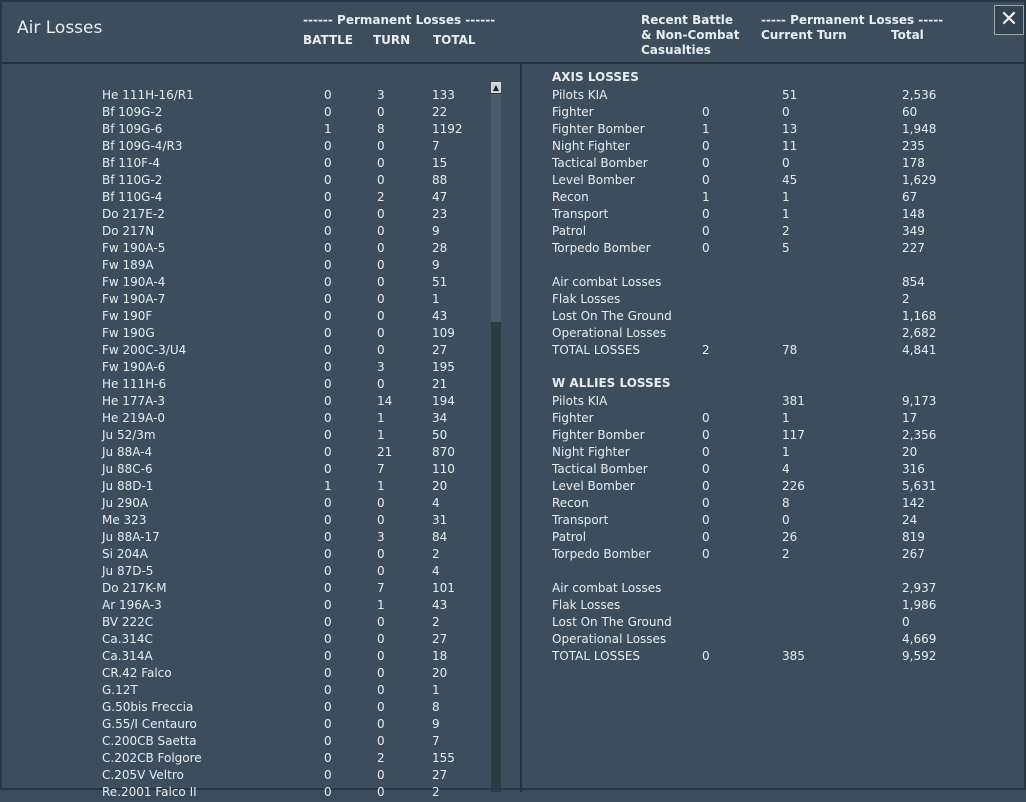 The width and height of the screenshot is (1026, 802). I want to click on label: Fw 190G, so click(128, 333).